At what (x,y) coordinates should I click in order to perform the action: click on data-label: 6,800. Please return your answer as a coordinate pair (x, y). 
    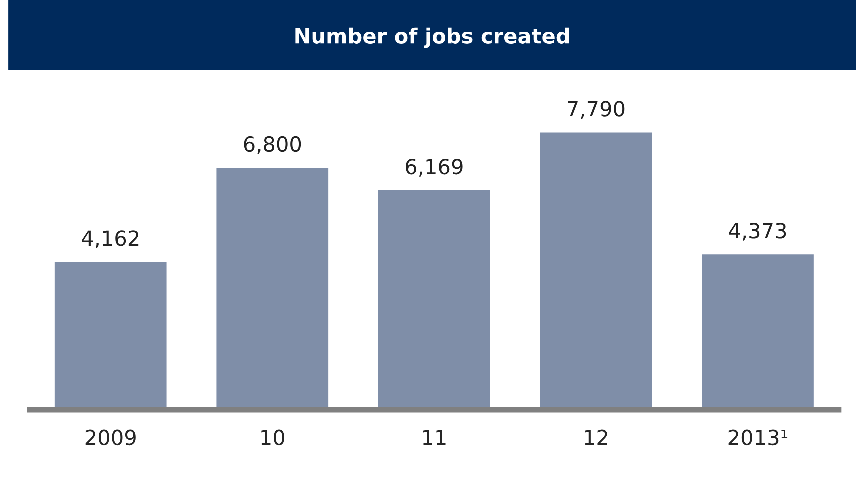
    Looking at the image, I should click on (273, 145).